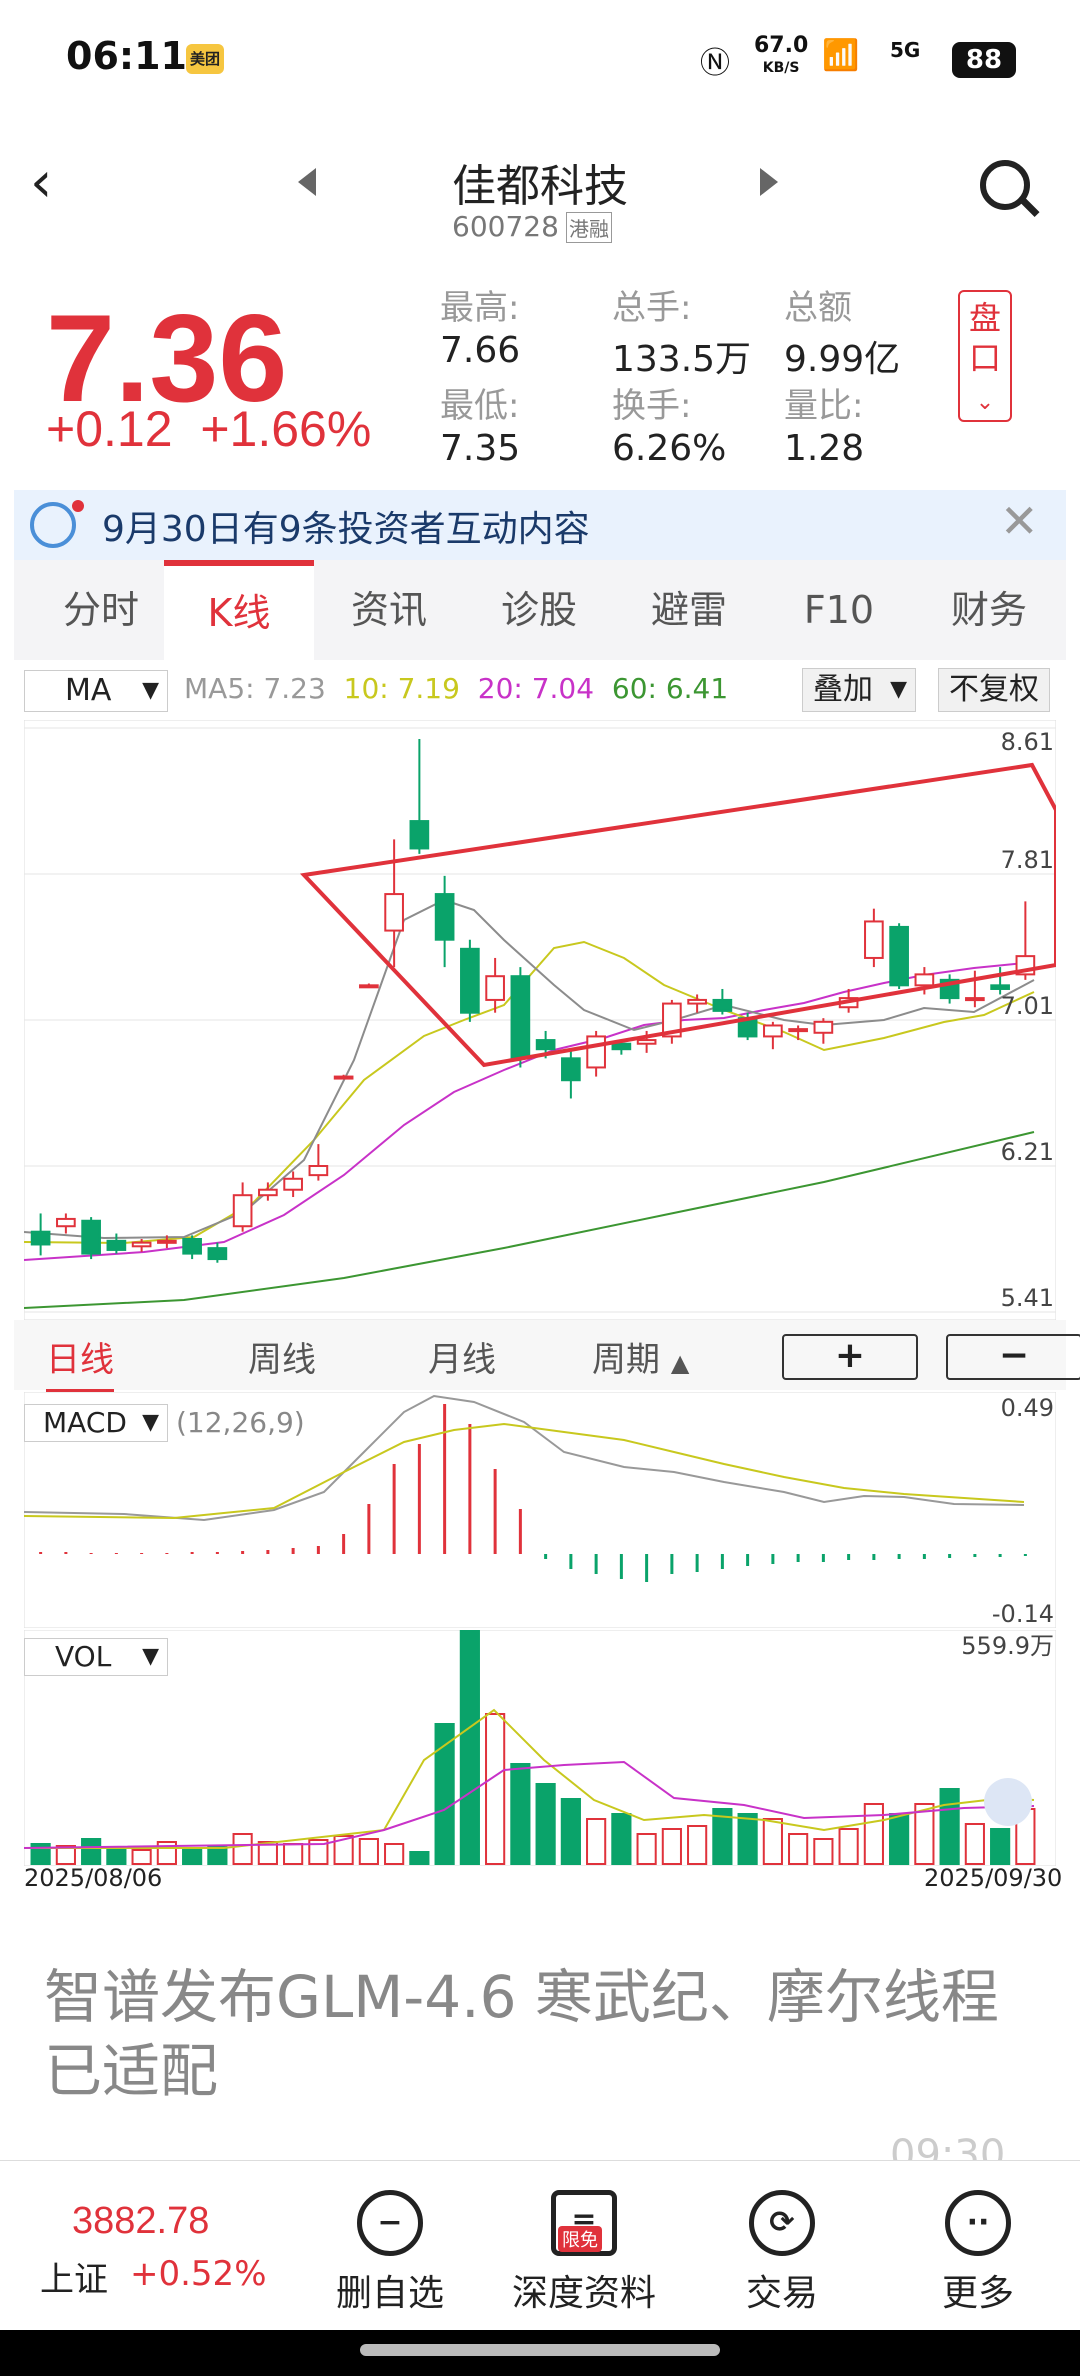 The height and width of the screenshot is (2376, 1080). Describe the element at coordinates (1027, 1006) in the screenshot. I see `y-tick-label: 7.01` at that location.